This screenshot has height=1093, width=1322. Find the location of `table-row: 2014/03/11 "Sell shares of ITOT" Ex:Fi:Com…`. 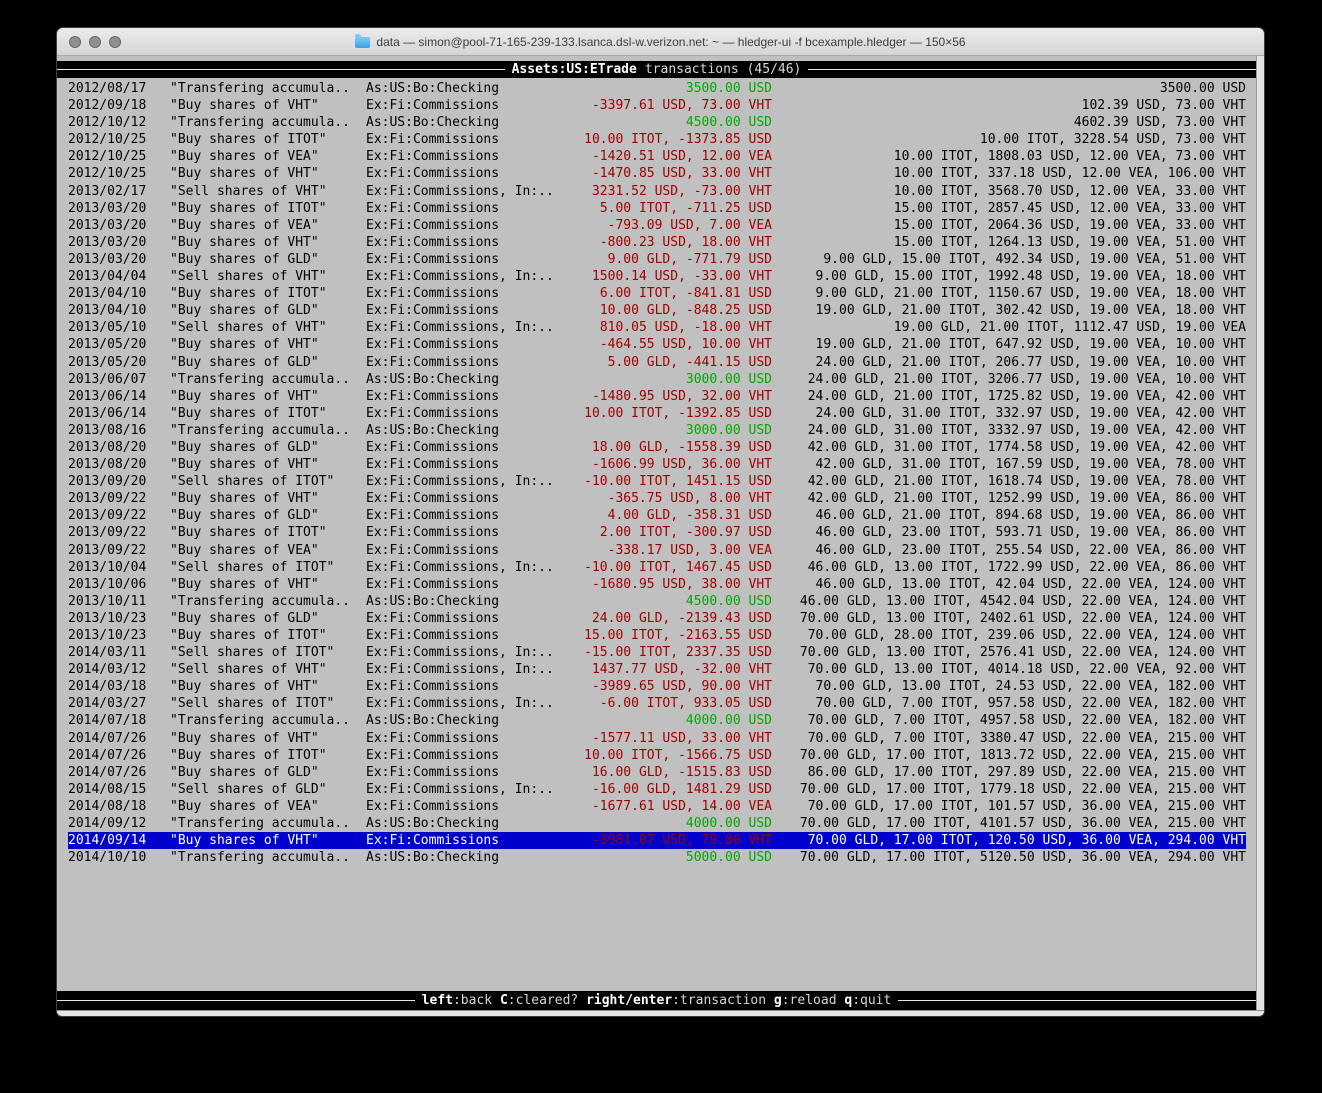

table-row: 2014/03/11 "Sell shares of ITOT" Ex:Fi:Com… is located at coordinates (657, 652).